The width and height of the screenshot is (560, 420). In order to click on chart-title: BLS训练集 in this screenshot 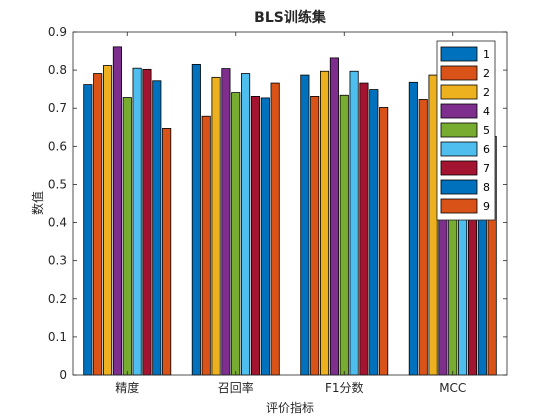, I will do `click(290, 17)`.